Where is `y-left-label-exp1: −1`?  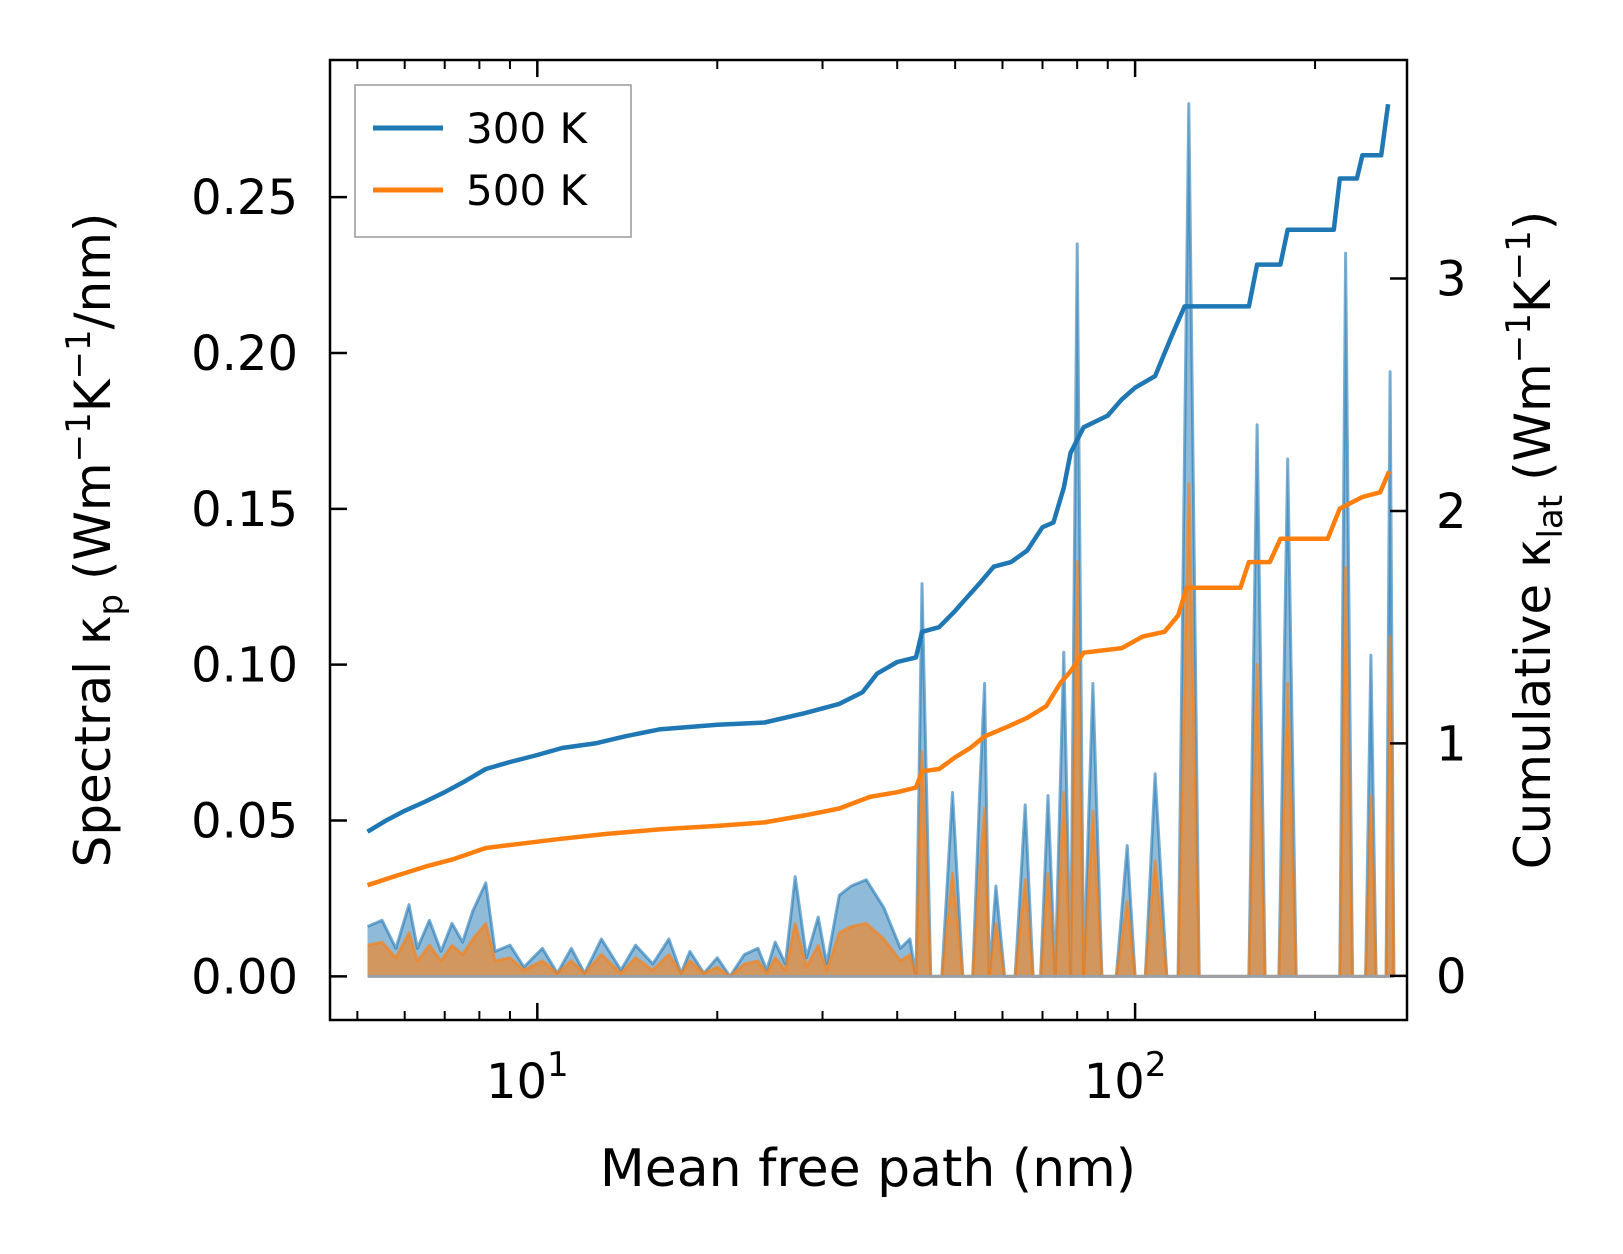
y-left-label-exp1: −1 is located at coordinates (79, 437).